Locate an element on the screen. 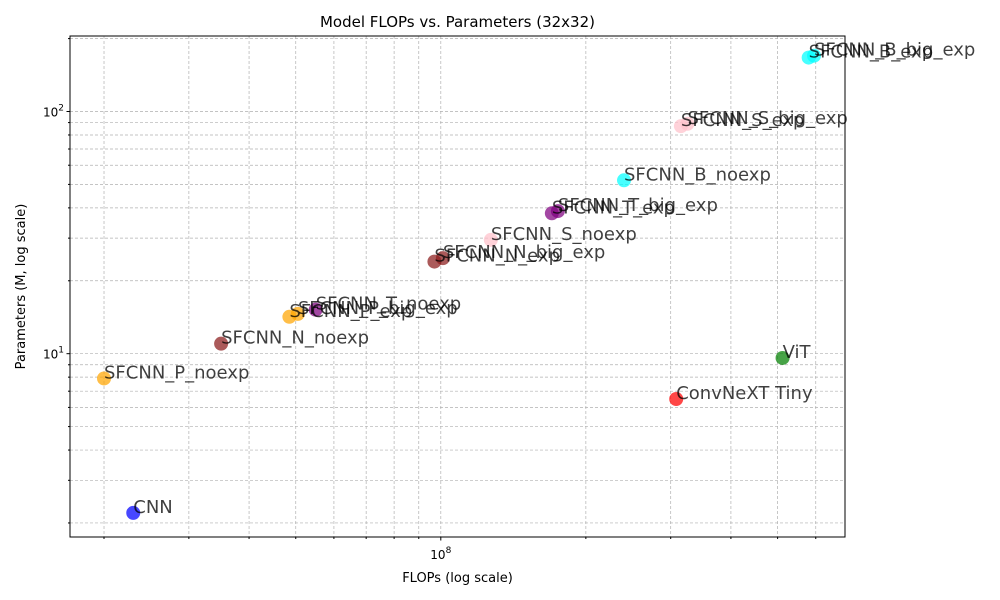  point-label: SFCNN_N_noexp is located at coordinates (295, 338).